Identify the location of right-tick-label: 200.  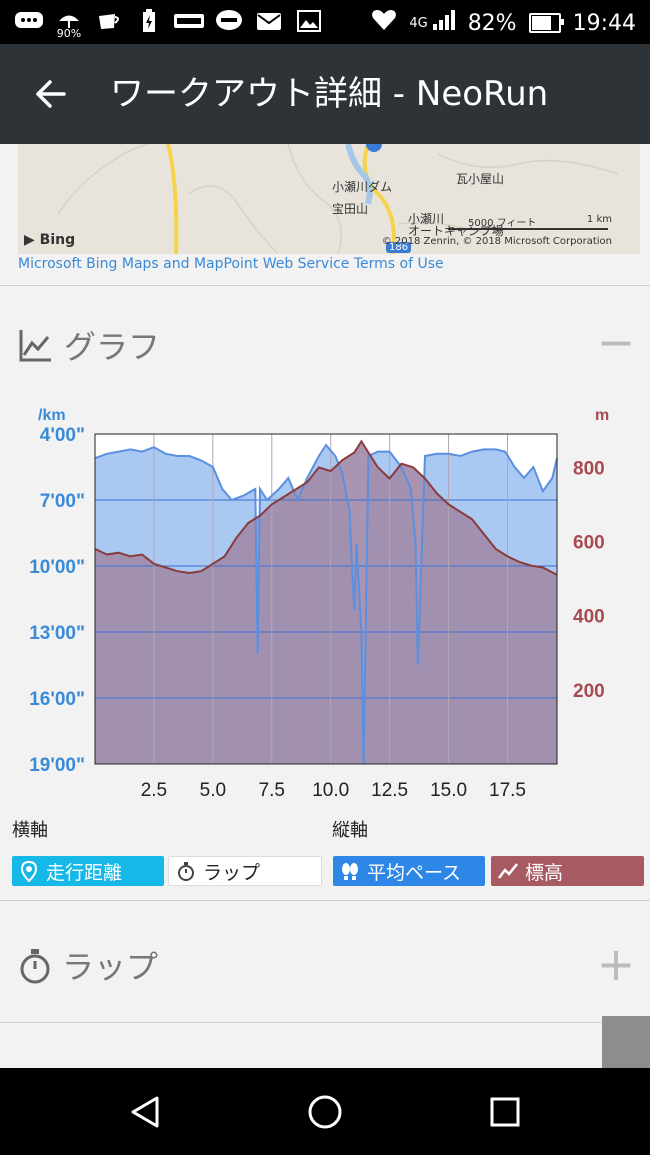
(589, 691).